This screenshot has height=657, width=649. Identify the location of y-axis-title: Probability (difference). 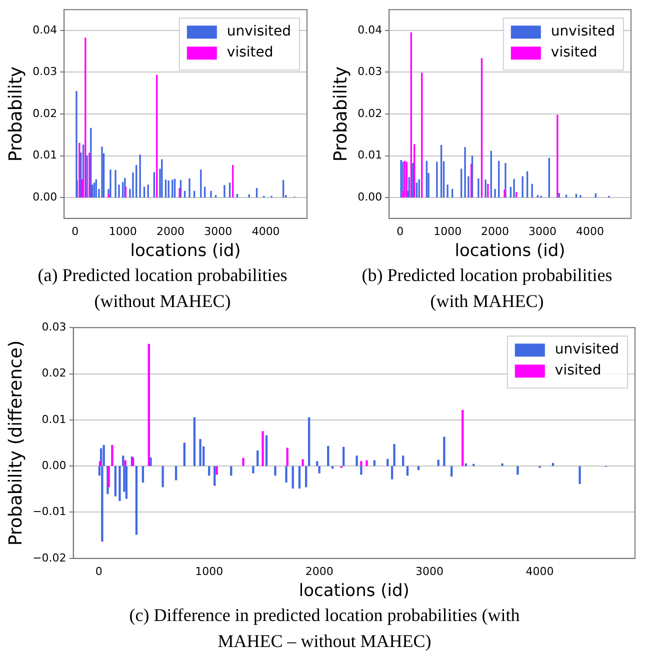
(15, 443).